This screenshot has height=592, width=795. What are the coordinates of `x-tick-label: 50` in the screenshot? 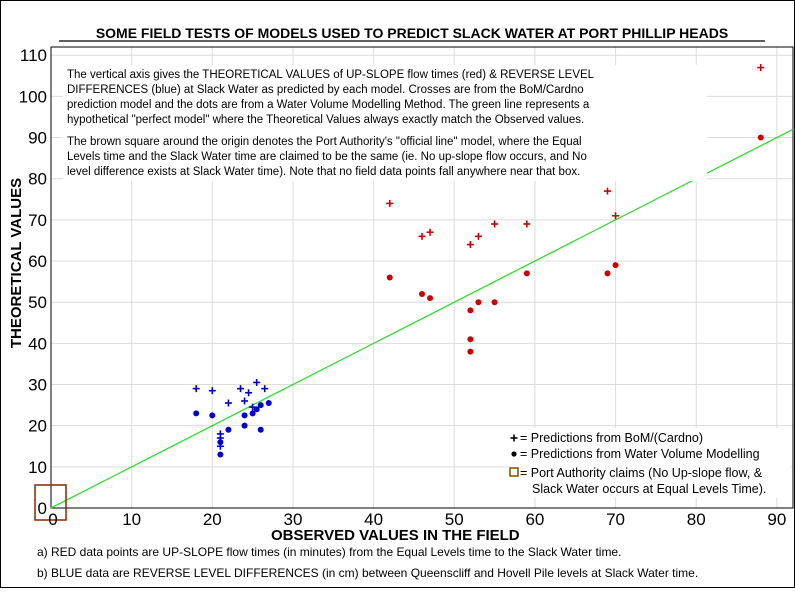 It's located at (454, 519).